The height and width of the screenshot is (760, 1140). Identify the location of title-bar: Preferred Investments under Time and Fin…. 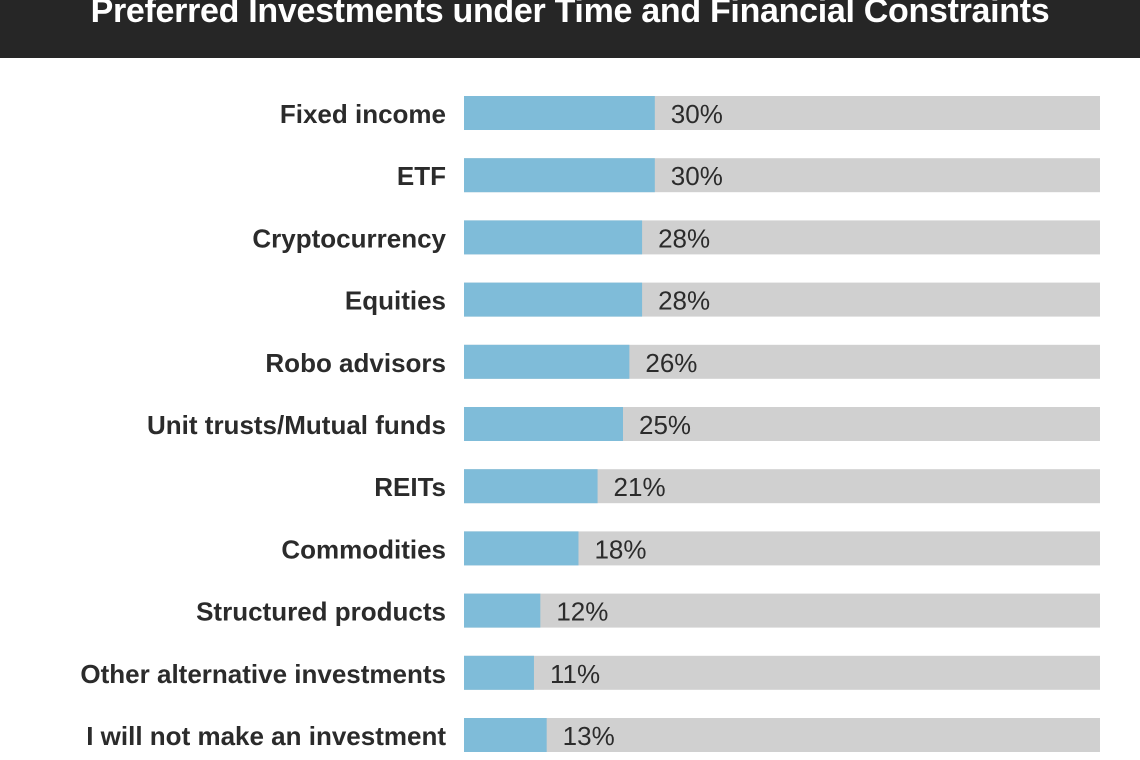
(570, 29).